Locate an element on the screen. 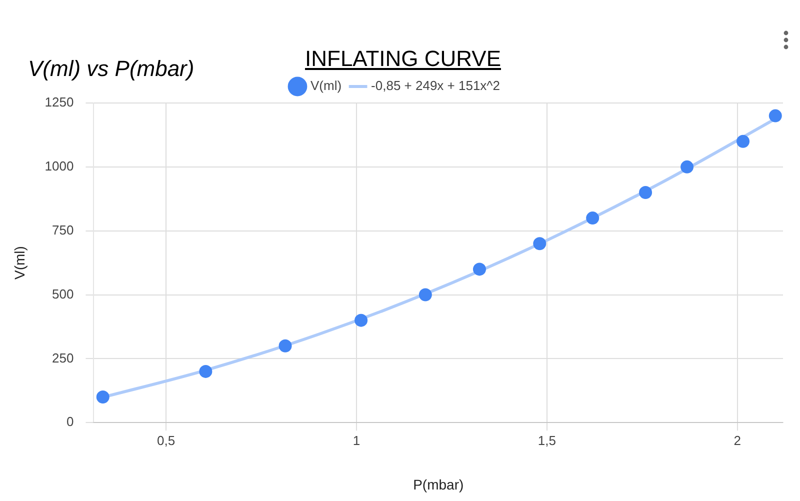  chart-subtitle: V(ml) vs P(mbar) is located at coordinates (111, 69).